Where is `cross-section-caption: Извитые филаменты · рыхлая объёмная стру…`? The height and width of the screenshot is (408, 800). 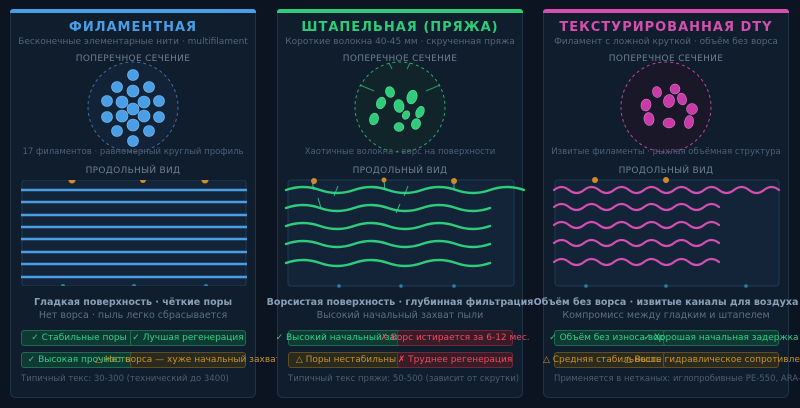
cross-section-caption: Извитые филаменты · рыхлая объёмная стру… is located at coordinates (666, 152).